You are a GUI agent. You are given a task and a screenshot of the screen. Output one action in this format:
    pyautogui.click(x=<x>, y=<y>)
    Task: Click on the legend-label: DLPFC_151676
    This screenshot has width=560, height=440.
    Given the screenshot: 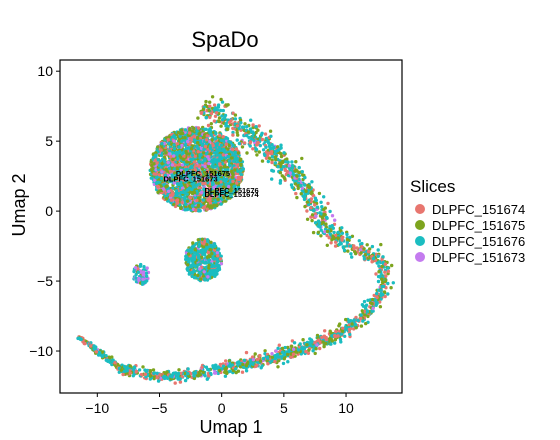 What is the action you would take?
    pyautogui.click(x=478, y=241)
    